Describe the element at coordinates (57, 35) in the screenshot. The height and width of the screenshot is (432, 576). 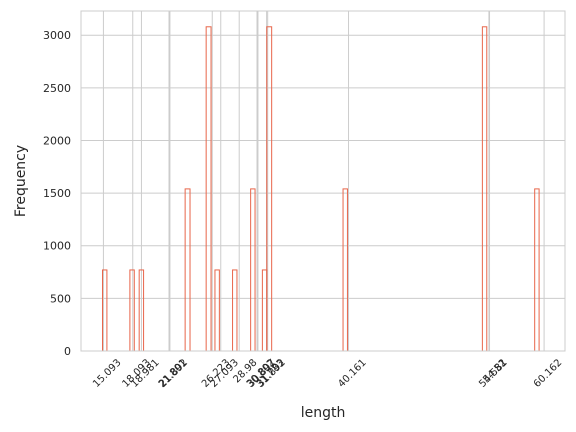
I see `y-tick-label: 3000` at that location.